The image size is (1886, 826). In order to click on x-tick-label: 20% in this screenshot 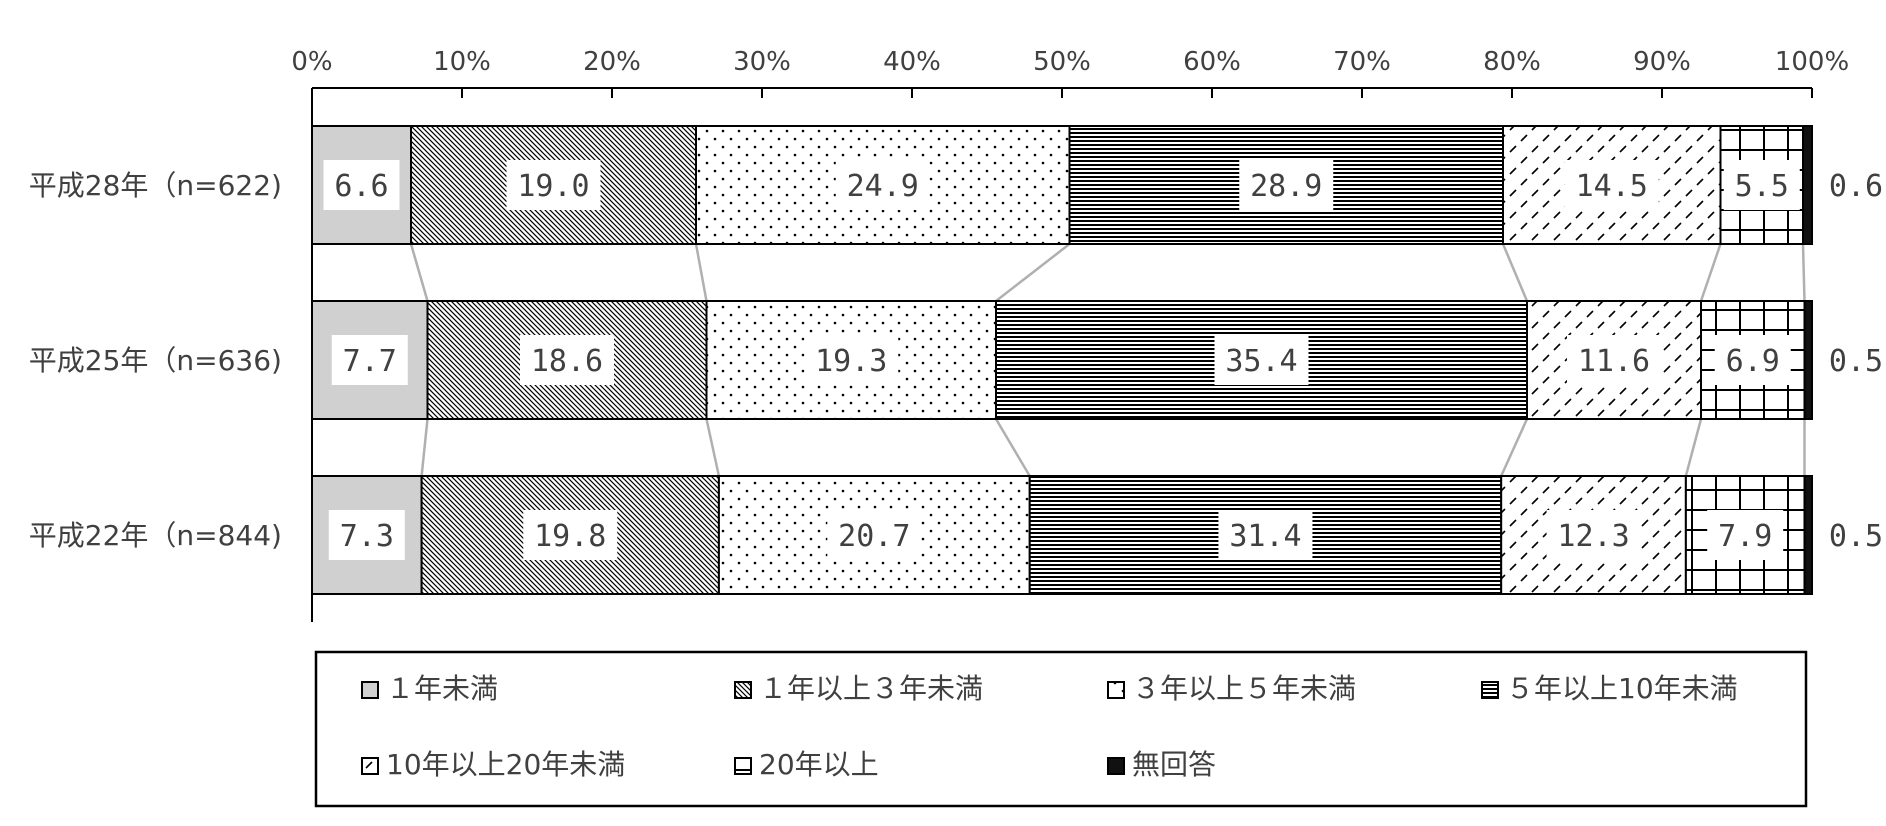, I will do `click(612, 62)`.